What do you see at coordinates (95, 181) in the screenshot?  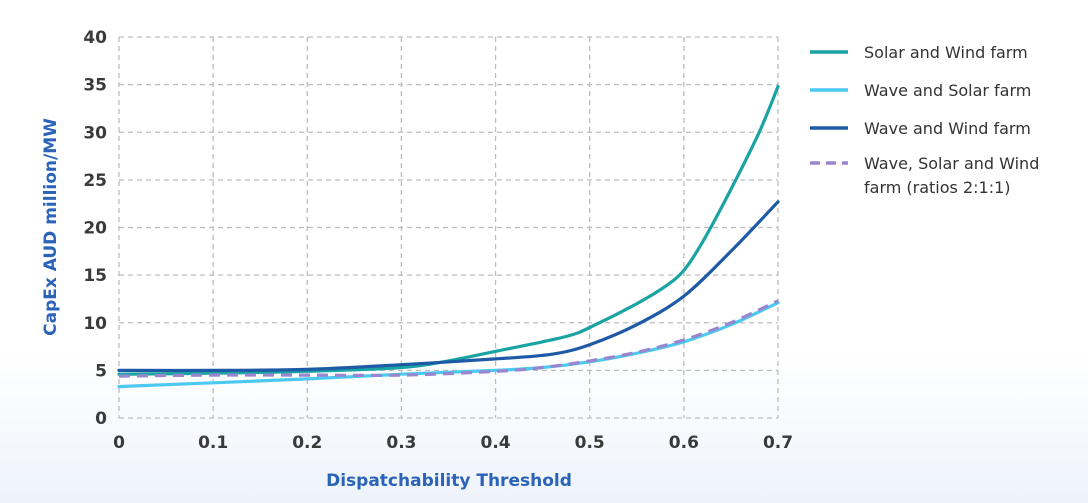 I see `y-tick-label: 25` at bounding box center [95, 181].